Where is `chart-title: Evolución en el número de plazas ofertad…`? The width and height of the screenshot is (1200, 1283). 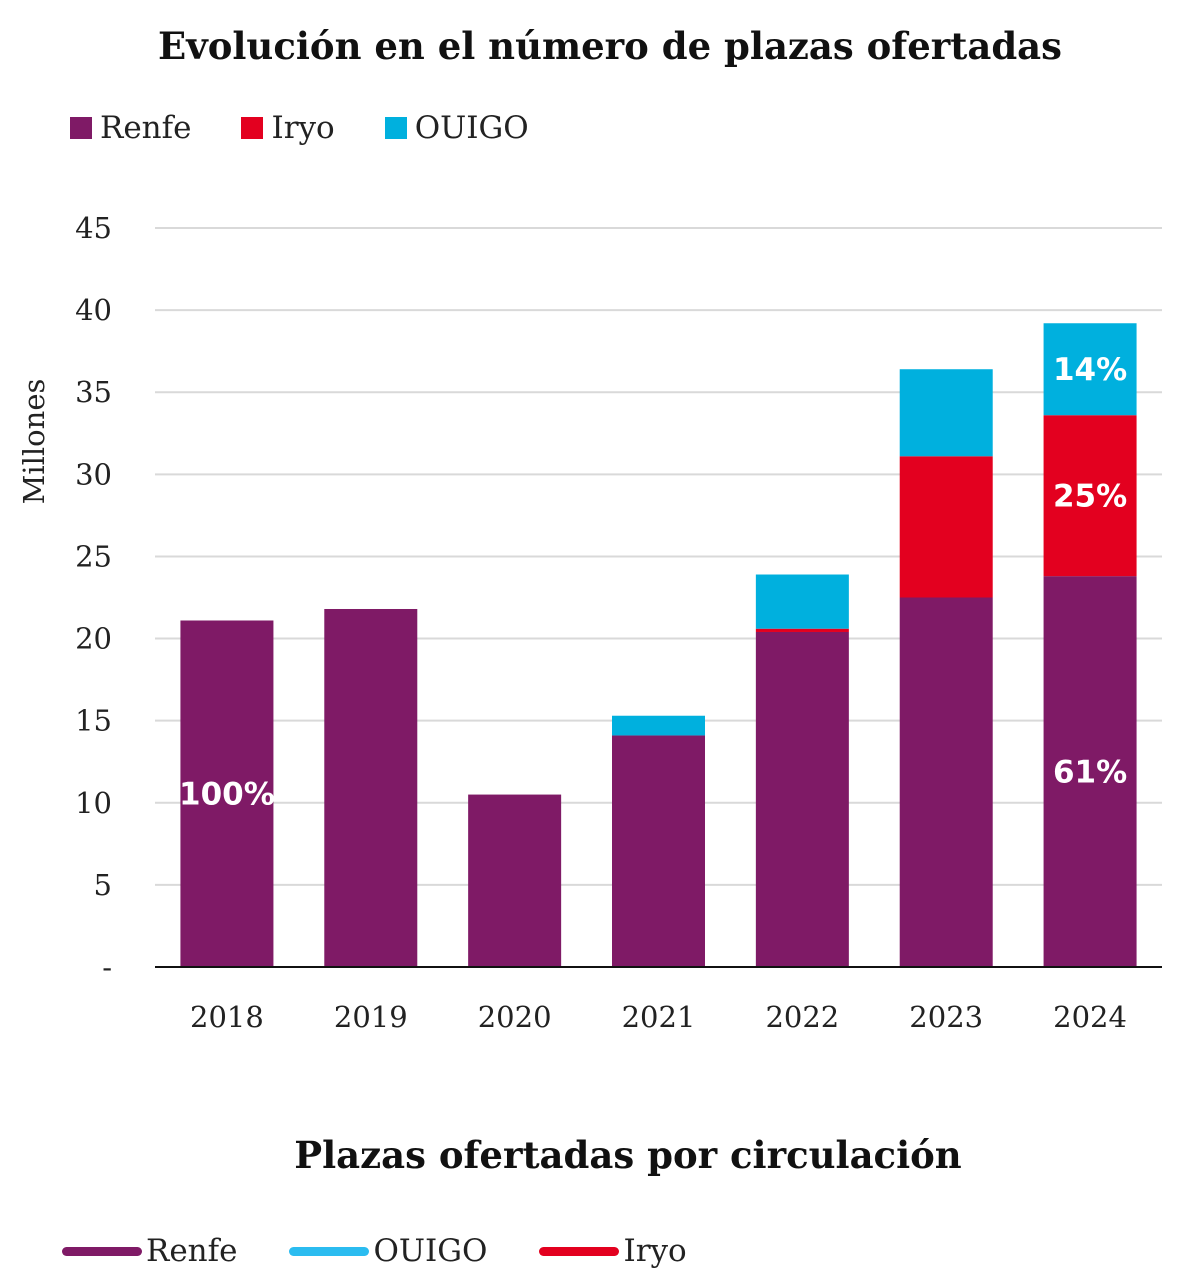
chart-title: Evolución en el número de plazas ofertad… is located at coordinates (610, 46).